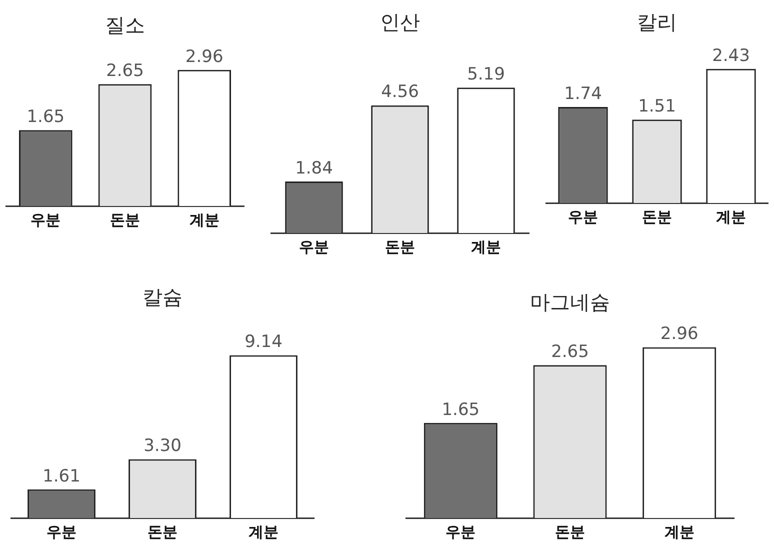 The width and height of the screenshot is (774, 548). What do you see at coordinates (314, 168) in the screenshot?
I see `data-label: 1.84` at bounding box center [314, 168].